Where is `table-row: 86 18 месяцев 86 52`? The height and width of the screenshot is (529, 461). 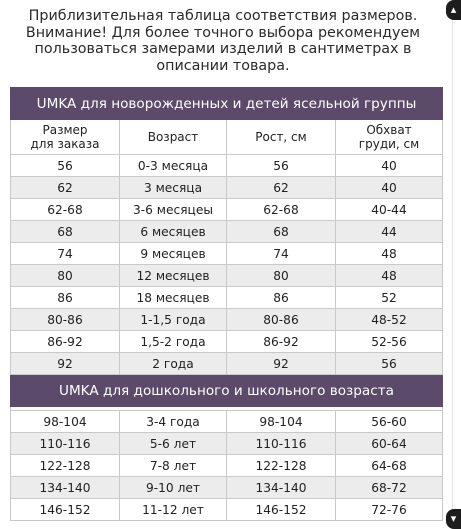 table-row: 86 18 месяцев 86 52 is located at coordinates (226, 297).